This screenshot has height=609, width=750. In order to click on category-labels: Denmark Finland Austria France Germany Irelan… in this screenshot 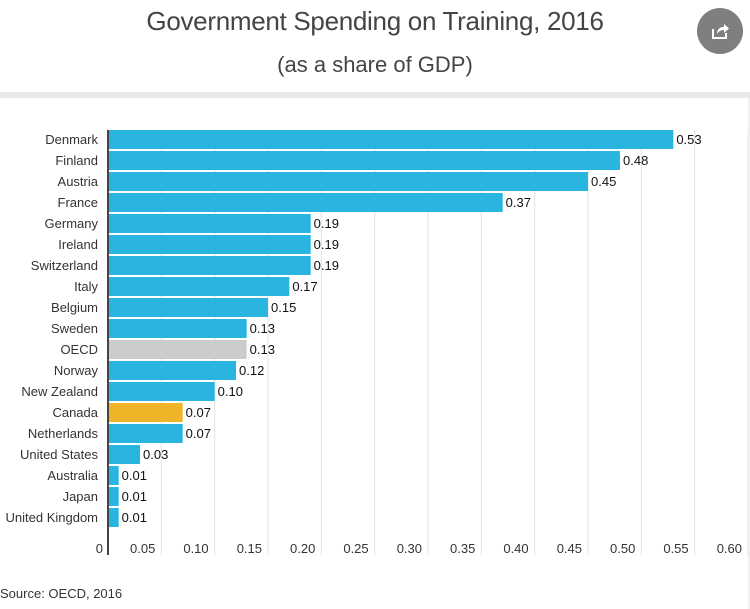, I will do `click(52, 328)`.